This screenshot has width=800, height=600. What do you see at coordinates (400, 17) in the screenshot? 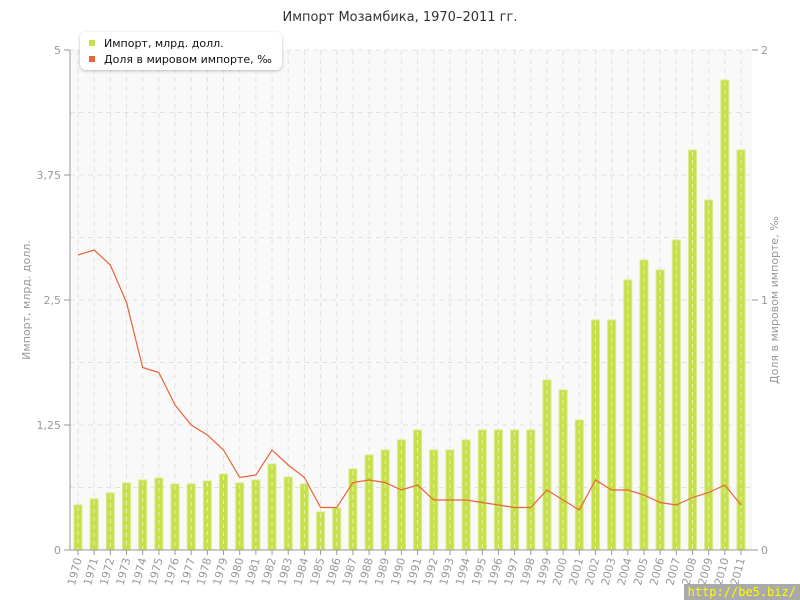
I see `chart-title: Импорт Мозамбика, 1970–2011 гг.` at bounding box center [400, 17].